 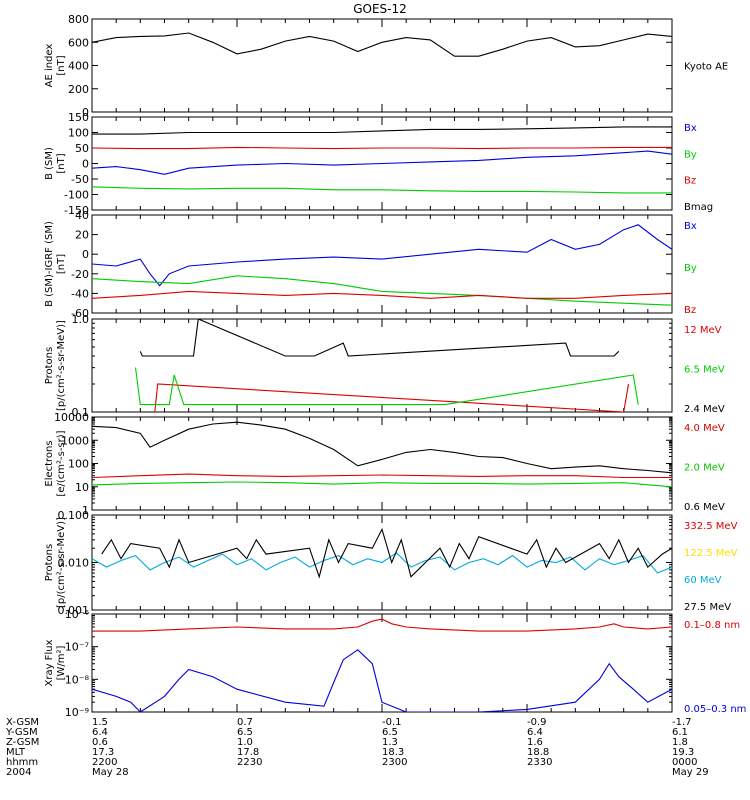 What do you see at coordinates (82, 148) in the screenshot?
I see `y-tick-label: 50` at bounding box center [82, 148].